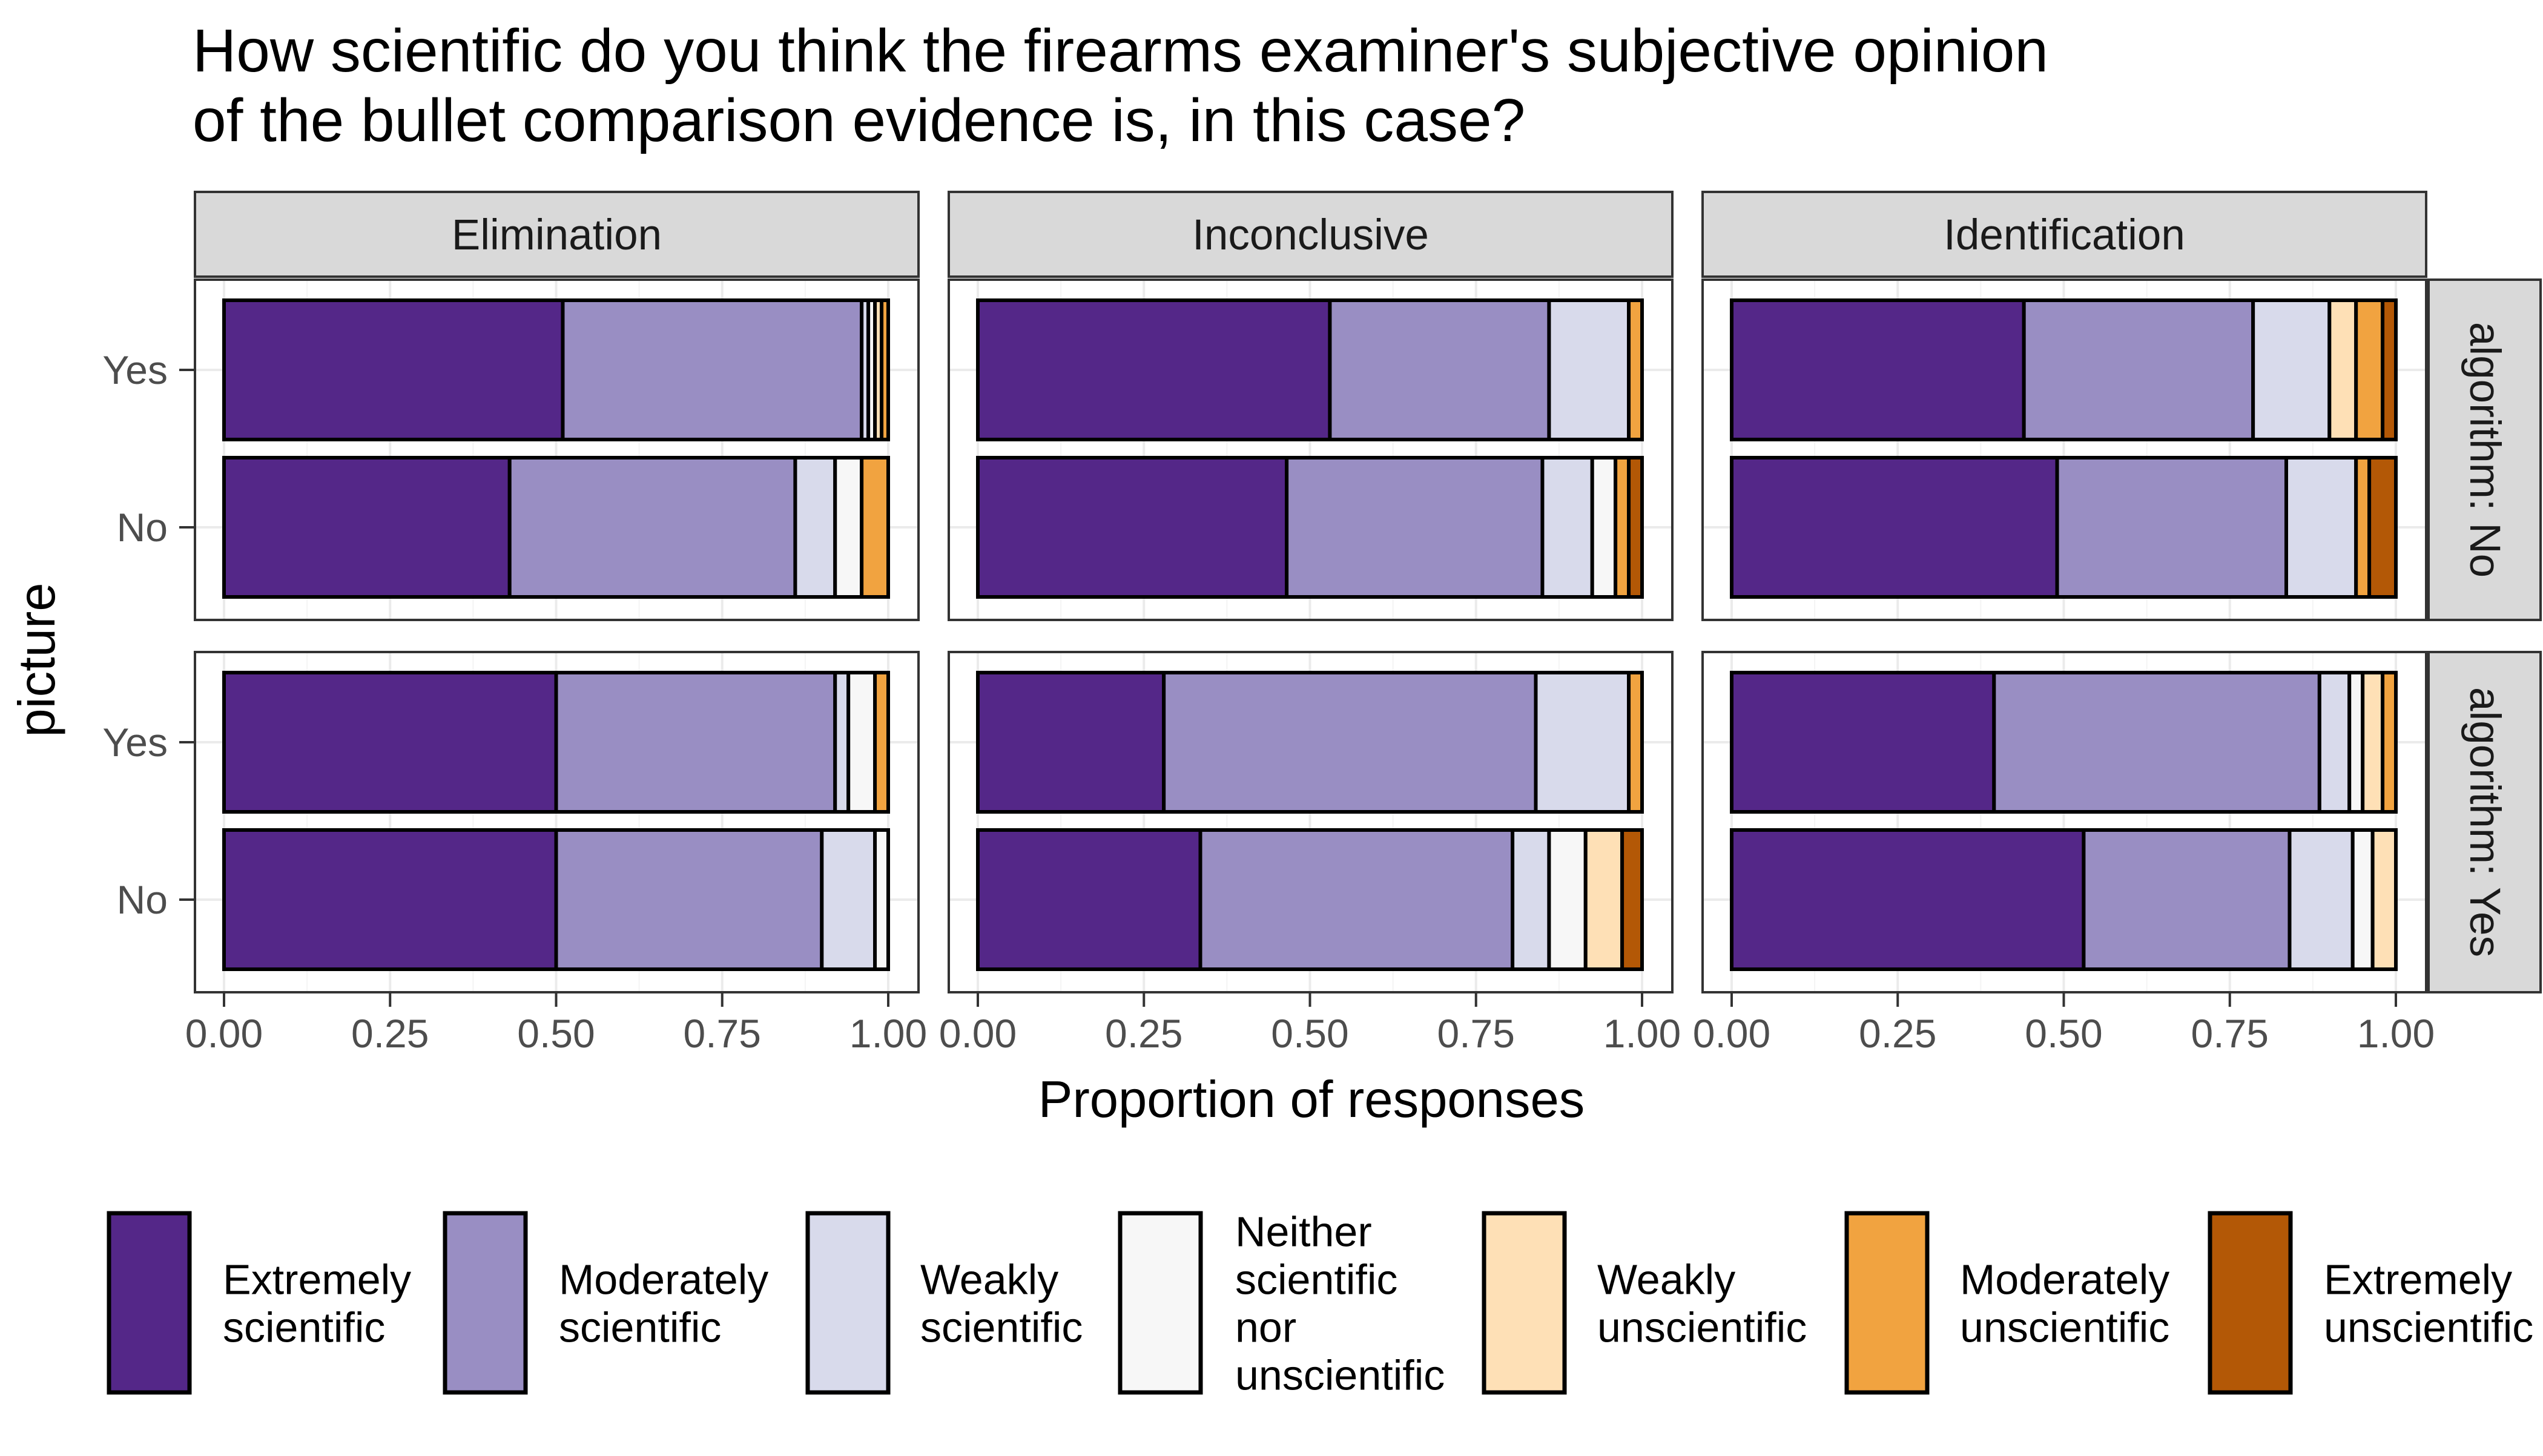 The height and width of the screenshot is (1456, 2543). I want to click on facet-strip-inconclusive, so click(1311, 234).